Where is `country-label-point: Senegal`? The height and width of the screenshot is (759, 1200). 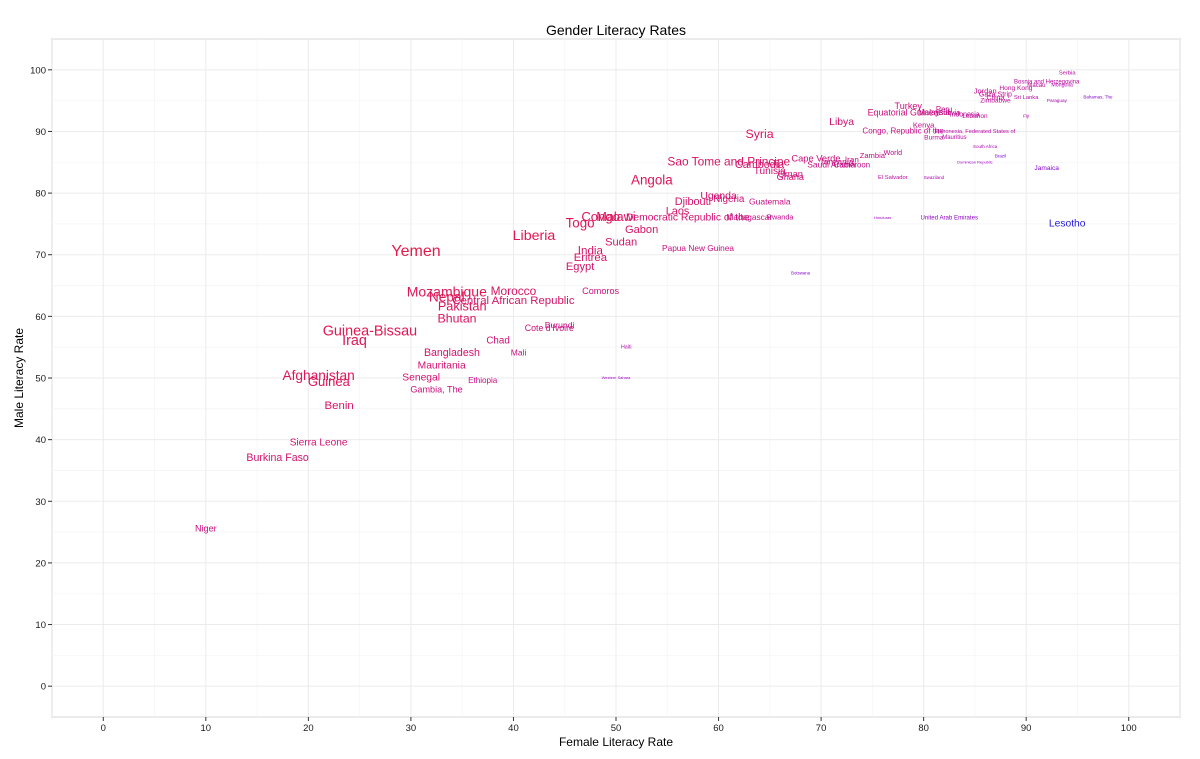 country-label-point: Senegal is located at coordinates (421, 378).